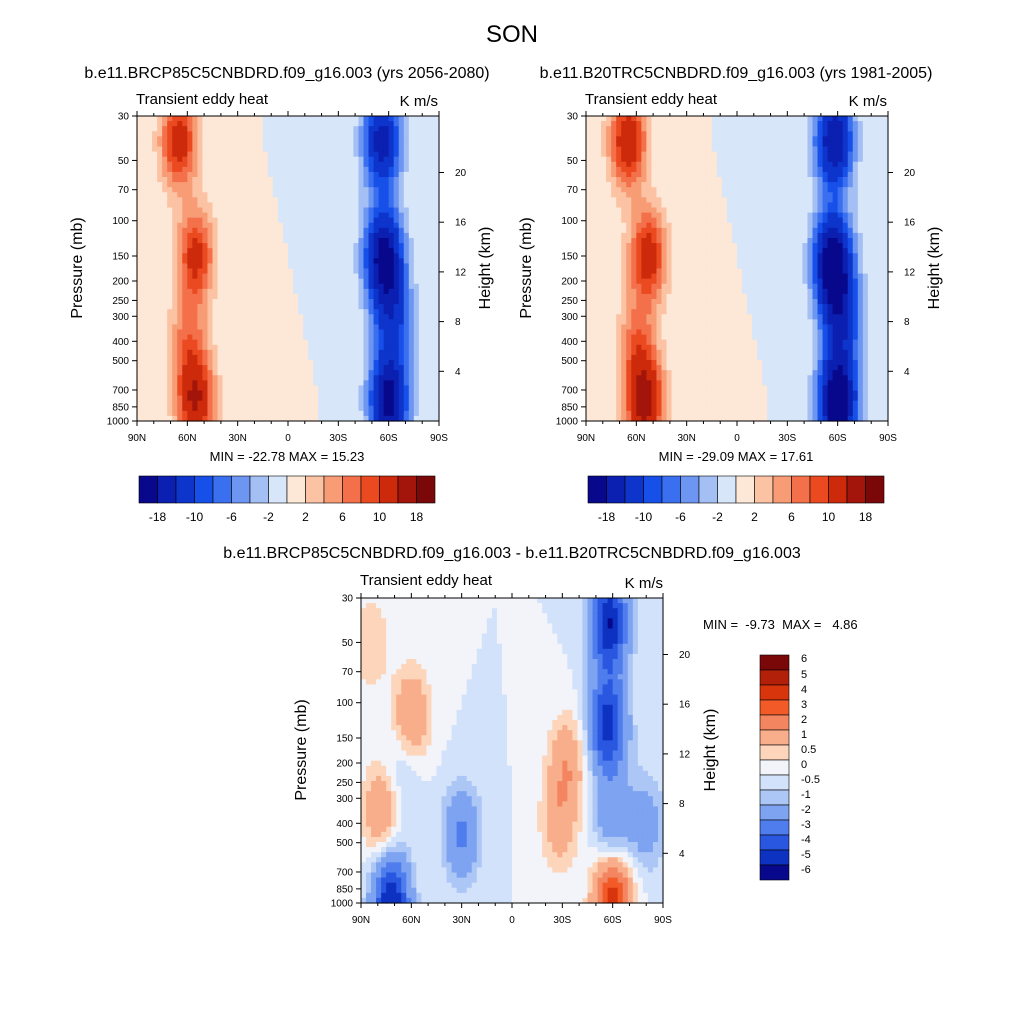  What do you see at coordinates (124, 161) in the screenshot?
I see `y-tick-label: 50` at bounding box center [124, 161].